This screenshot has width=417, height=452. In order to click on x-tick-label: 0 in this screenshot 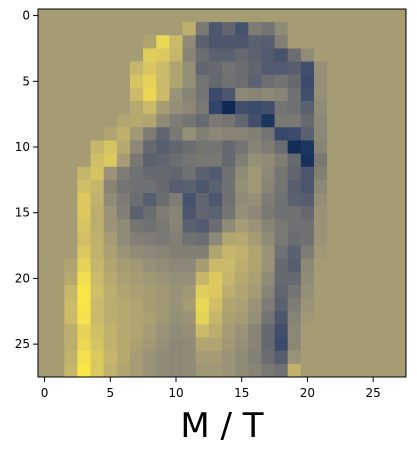, I will do `click(45, 393)`.